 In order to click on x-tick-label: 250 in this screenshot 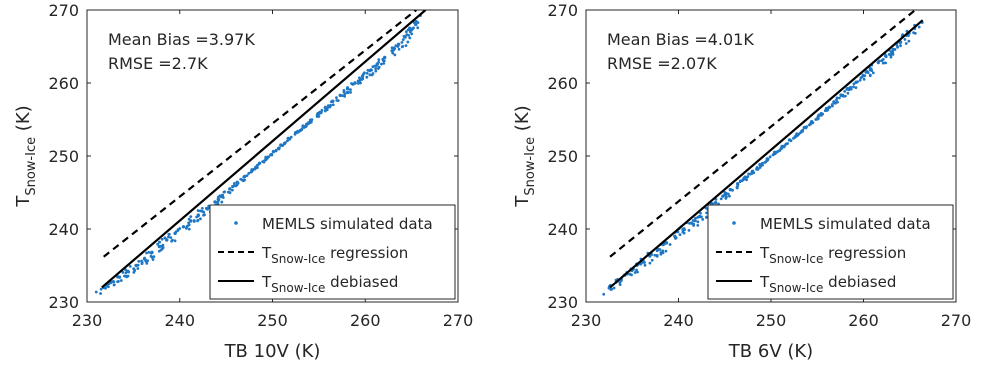, I will do `click(771, 320)`.